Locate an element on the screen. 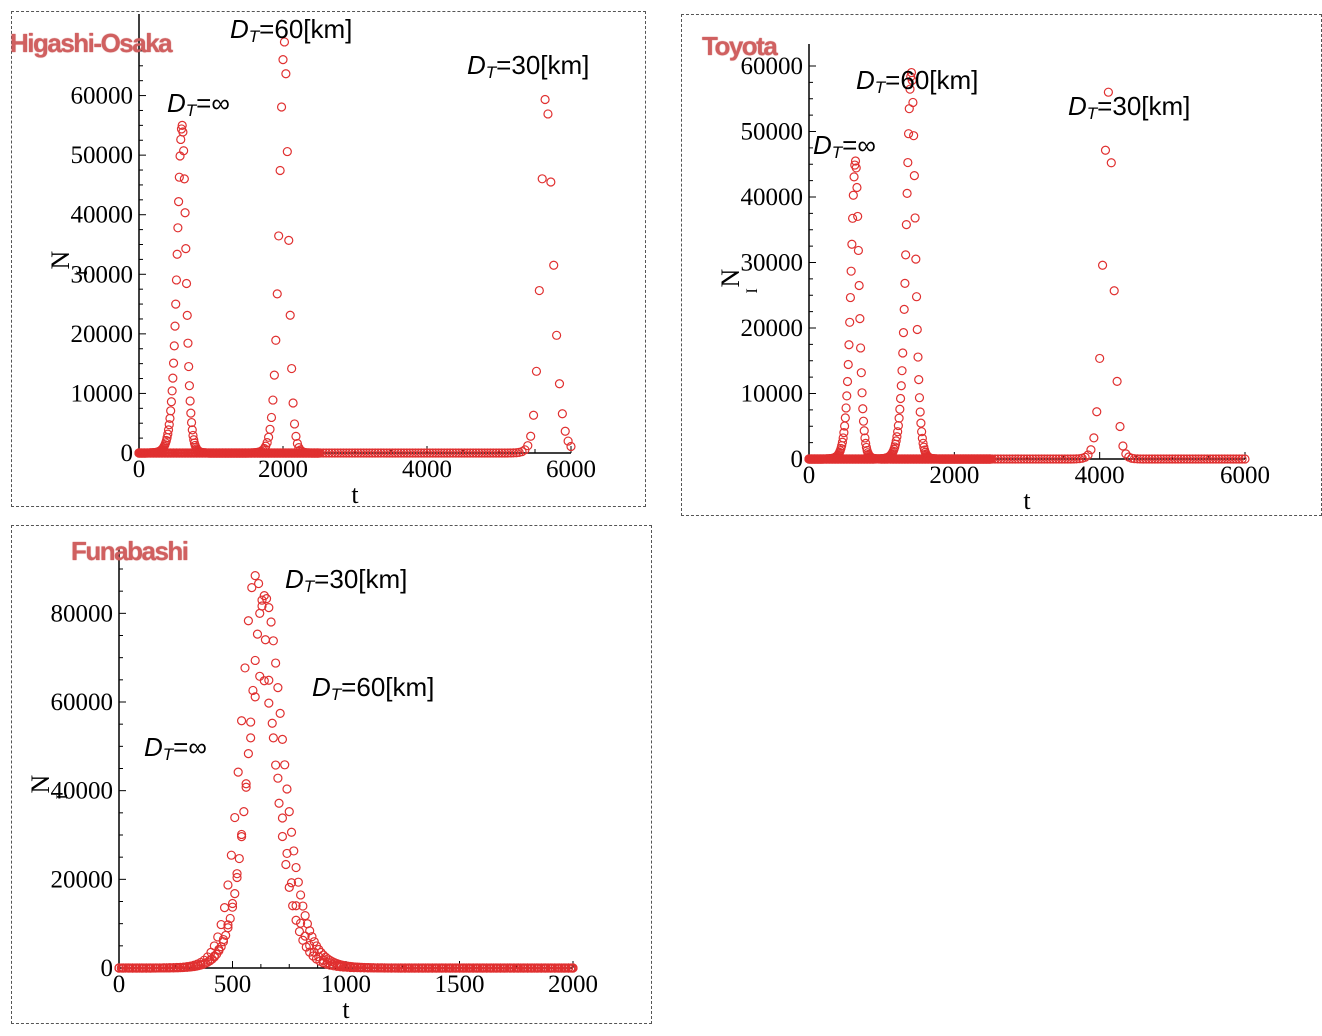  y-tick-label: 60000 is located at coordinates (772, 66).